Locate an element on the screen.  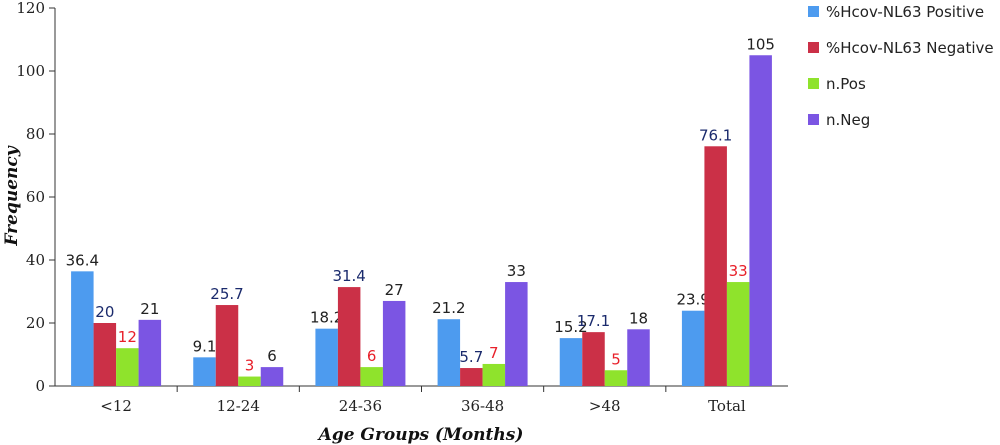
y-tick-label: 60 is located at coordinates (35, 197).